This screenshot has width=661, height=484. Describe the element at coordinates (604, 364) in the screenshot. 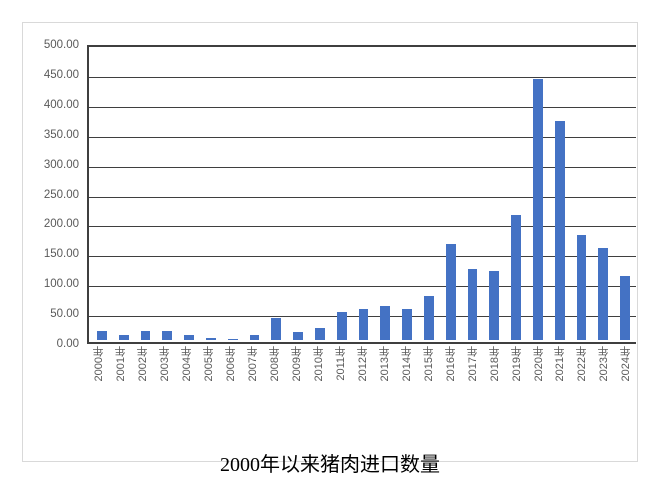

I see `x-tick-label: 2023年` at that location.